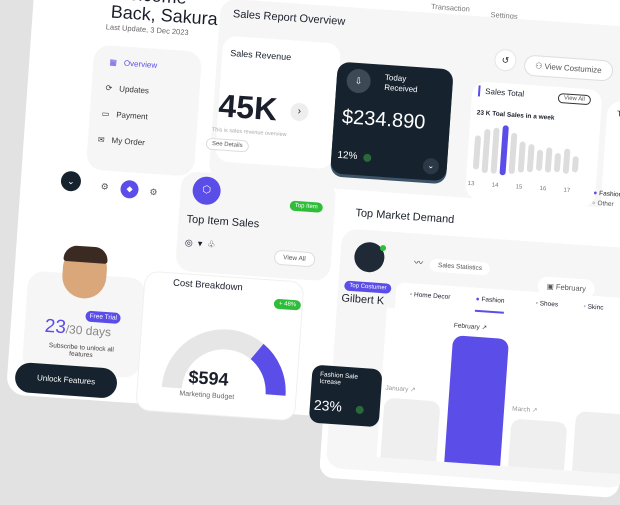 This screenshot has height=505, width=620. Describe the element at coordinates (306, 206) in the screenshot. I see `top-item-badge: Top Item` at that location.